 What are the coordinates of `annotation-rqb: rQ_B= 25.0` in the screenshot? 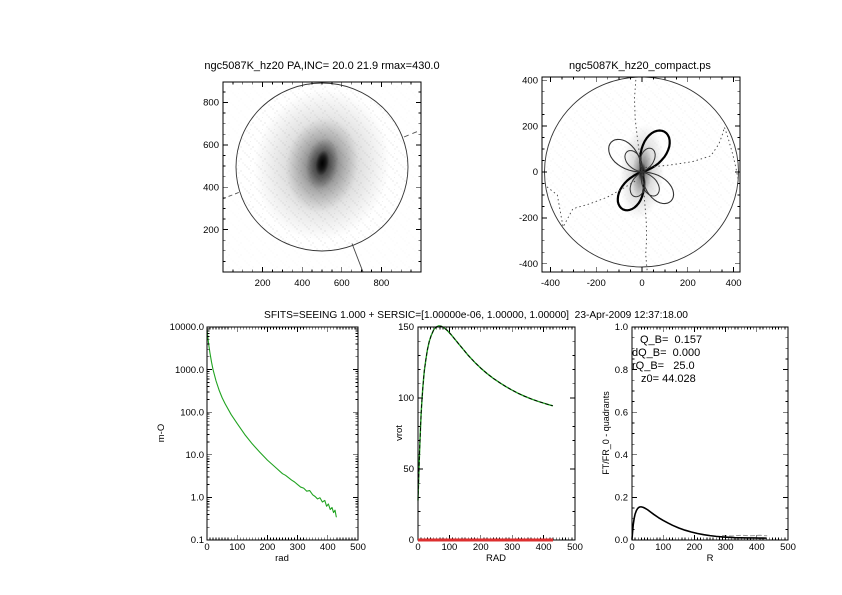 It's located at (663, 366).